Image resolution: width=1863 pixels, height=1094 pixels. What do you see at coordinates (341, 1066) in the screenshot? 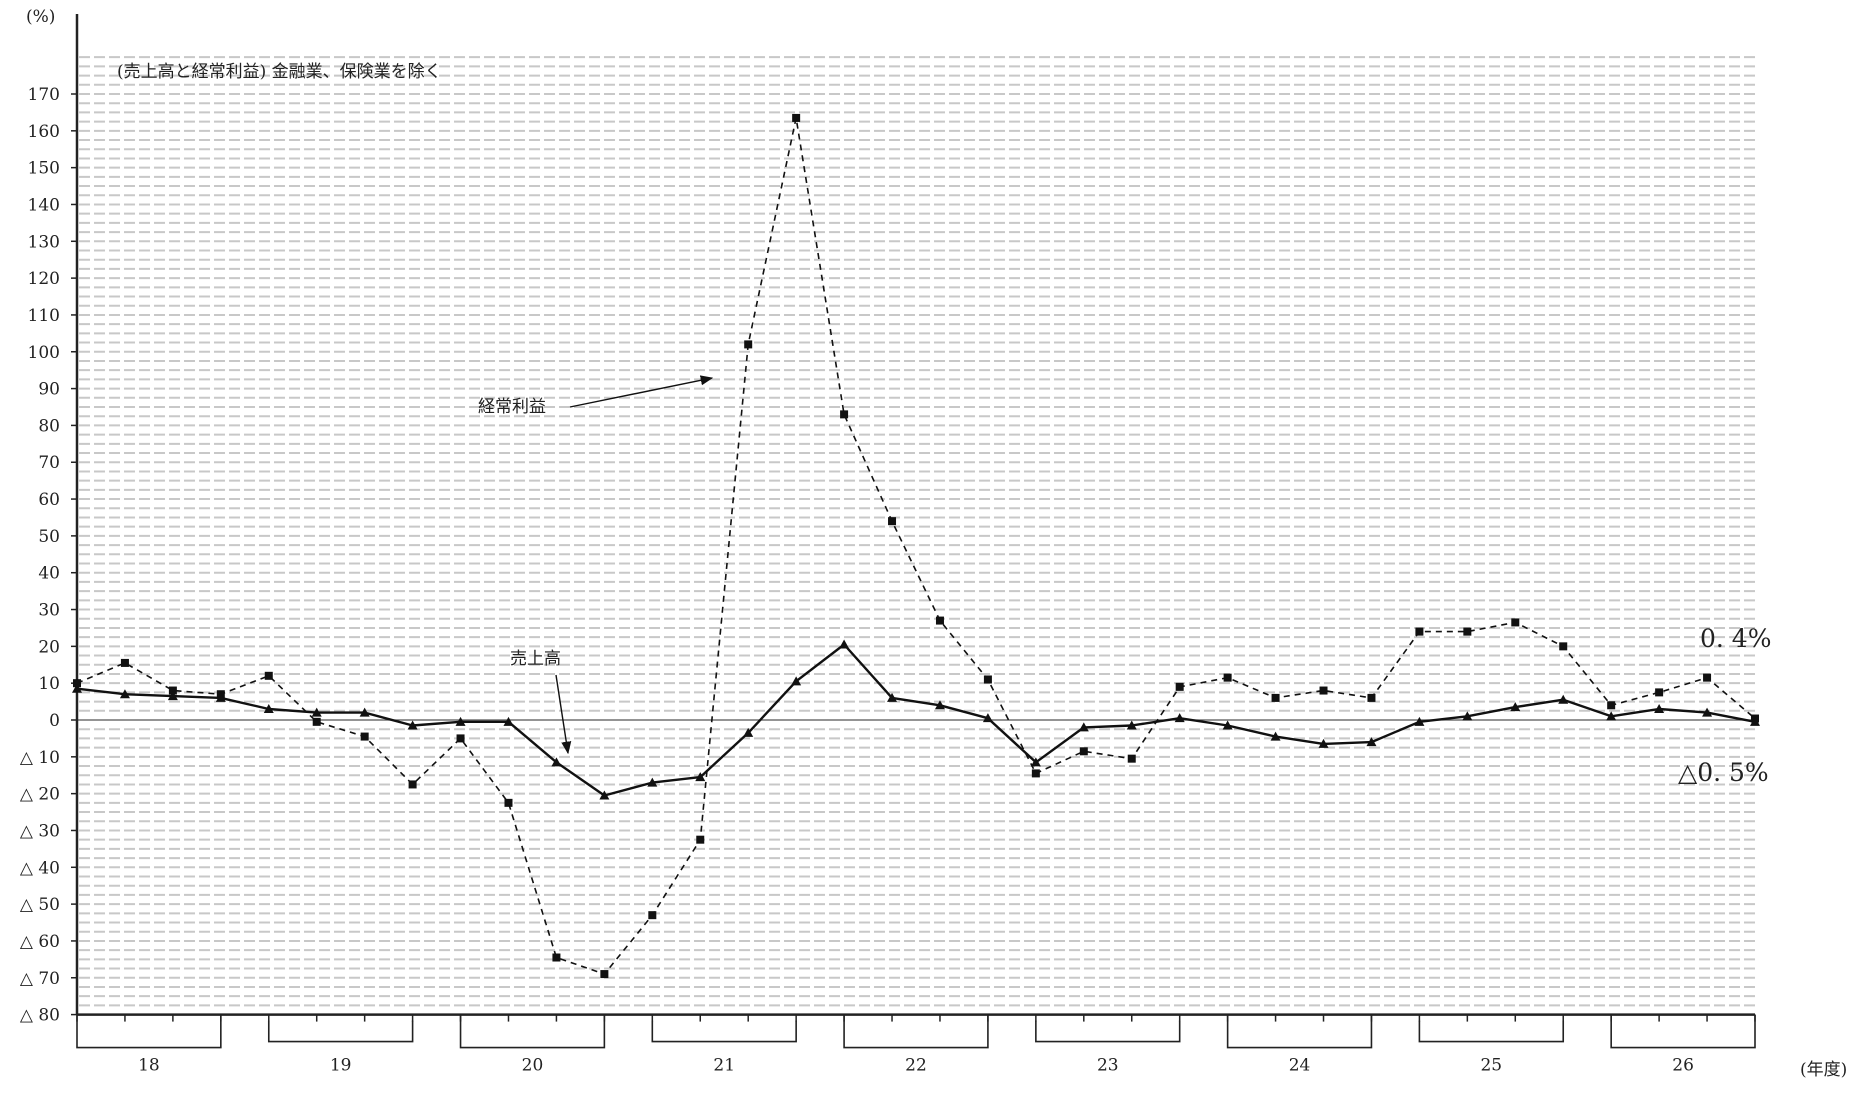
I see `fiscal-year-label: 19` at bounding box center [341, 1066].